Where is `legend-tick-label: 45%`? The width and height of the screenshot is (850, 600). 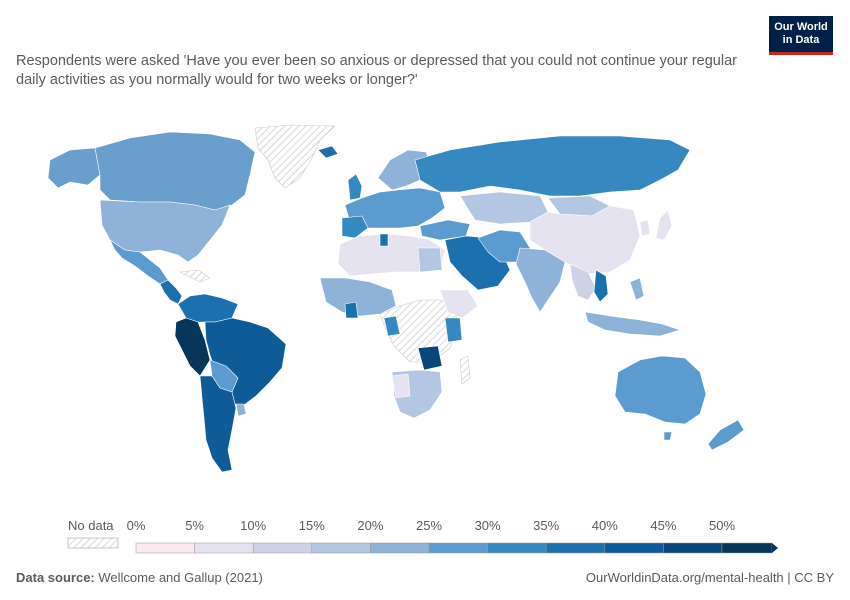 legend-tick-label: 45% is located at coordinates (663, 525).